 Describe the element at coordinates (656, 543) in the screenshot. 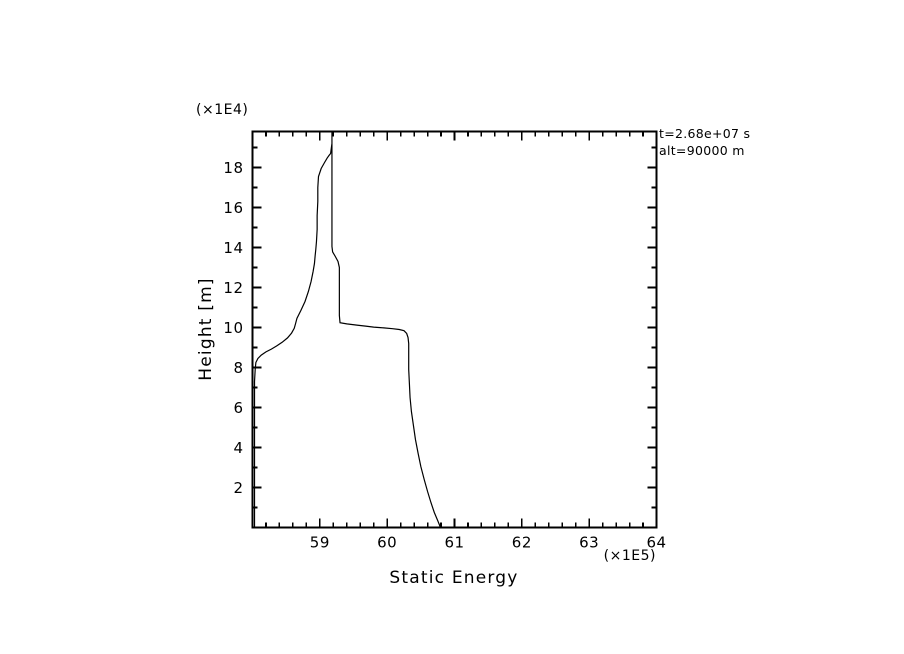

I see `x-tick-label: 64` at that location.